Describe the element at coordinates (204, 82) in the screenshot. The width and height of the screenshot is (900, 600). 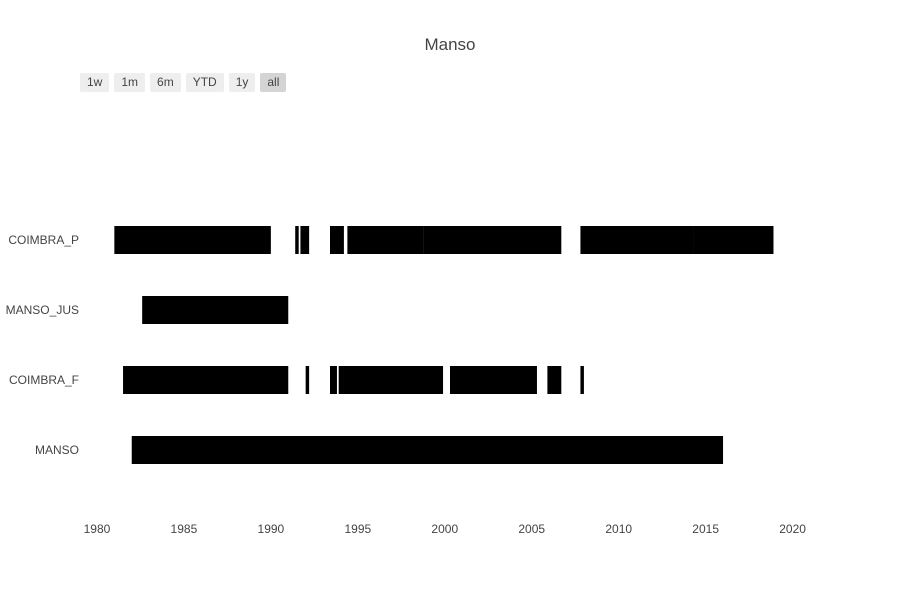
I see `range-button-ytd: YTD` at that location.